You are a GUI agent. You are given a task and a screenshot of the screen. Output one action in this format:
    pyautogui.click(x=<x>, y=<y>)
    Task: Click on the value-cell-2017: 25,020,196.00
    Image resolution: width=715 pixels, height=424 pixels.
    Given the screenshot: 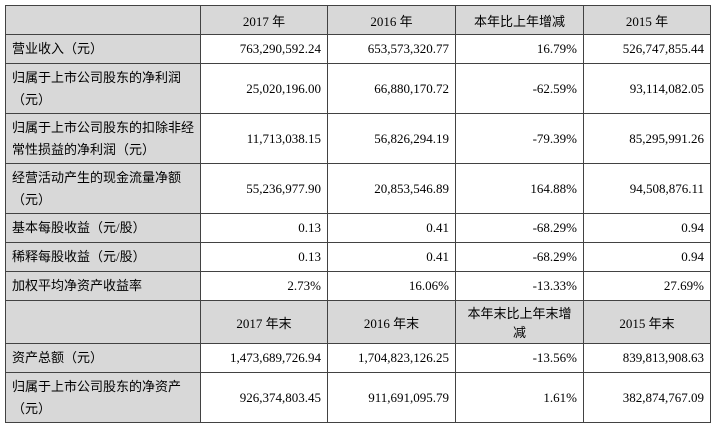 What is the action you would take?
    pyautogui.click(x=264, y=88)
    